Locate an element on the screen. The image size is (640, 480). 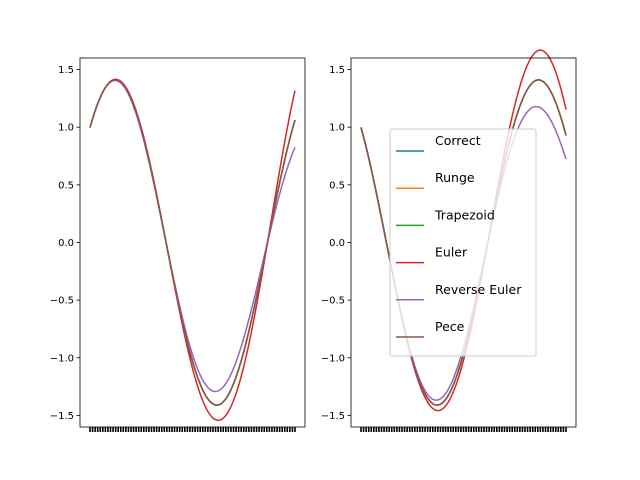
legend-label: Trapezoid is located at coordinates (464, 214).